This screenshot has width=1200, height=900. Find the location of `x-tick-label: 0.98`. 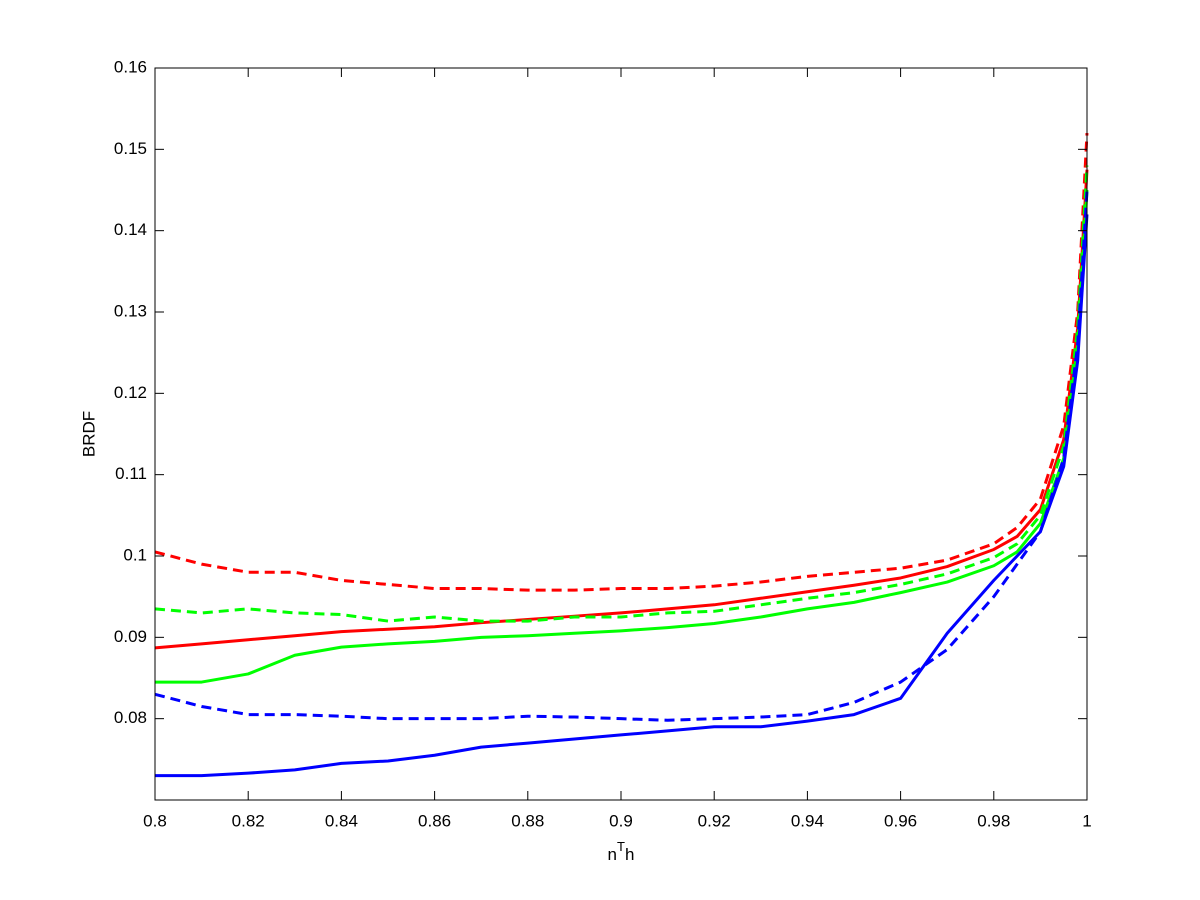

x-tick-label: 0.98 is located at coordinates (993, 820).